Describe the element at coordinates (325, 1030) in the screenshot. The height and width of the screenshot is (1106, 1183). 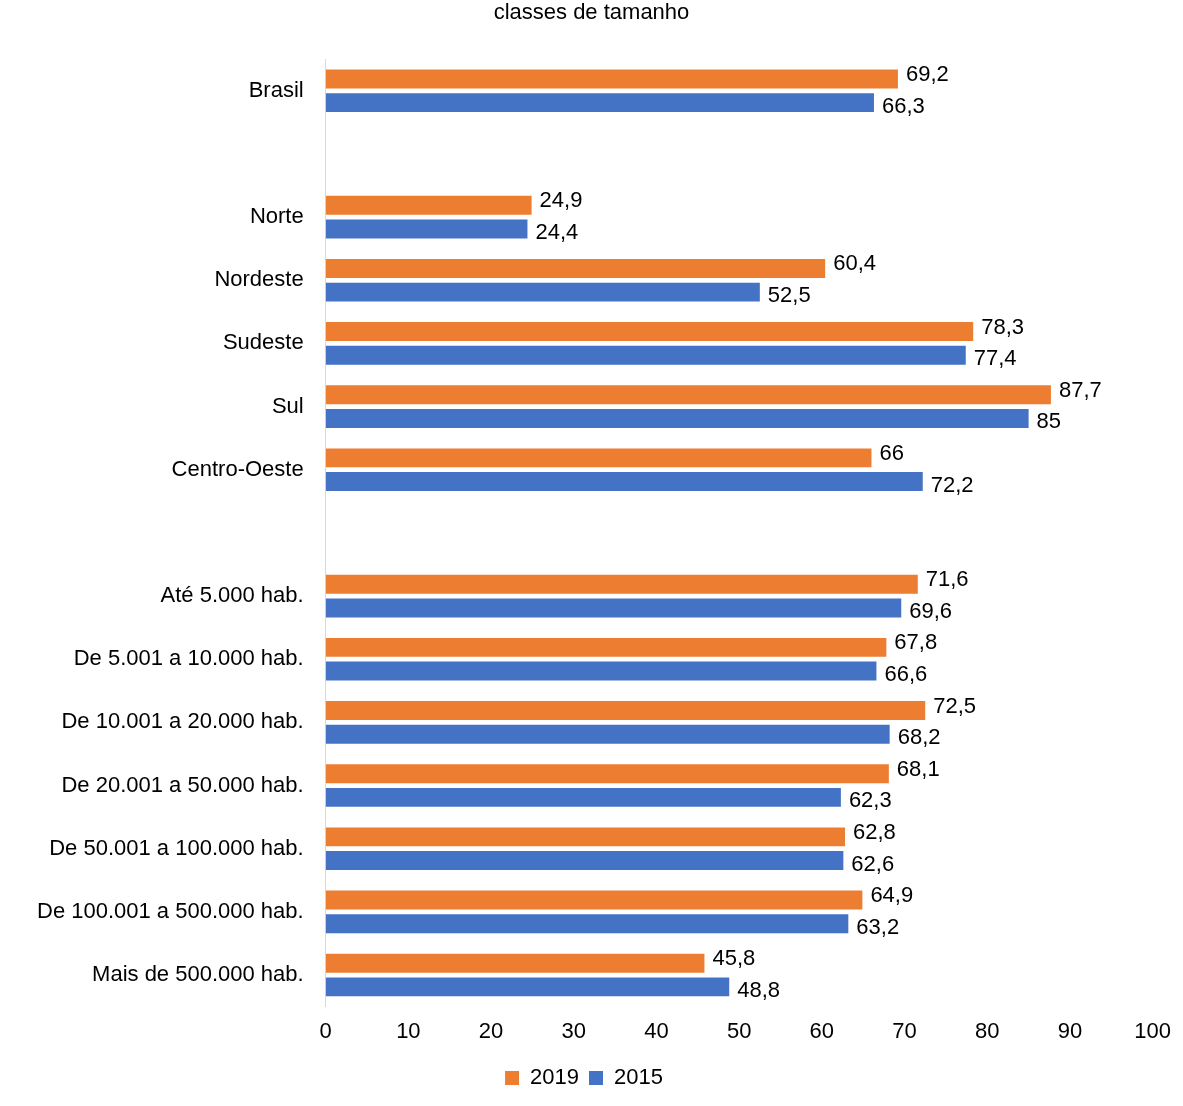
I see `x-tick-label: 0` at that location.